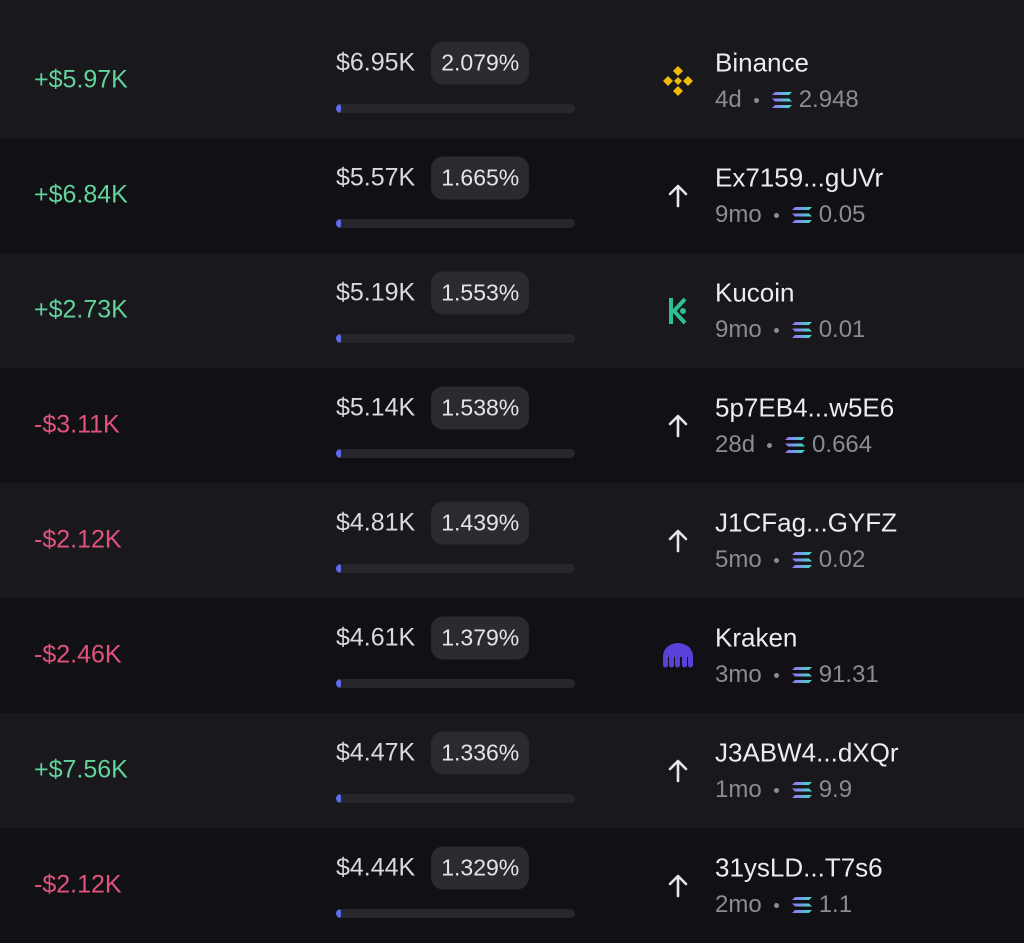 The height and width of the screenshot is (943, 1024). What do you see at coordinates (728, 99) in the screenshot?
I see `age: 4d` at bounding box center [728, 99].